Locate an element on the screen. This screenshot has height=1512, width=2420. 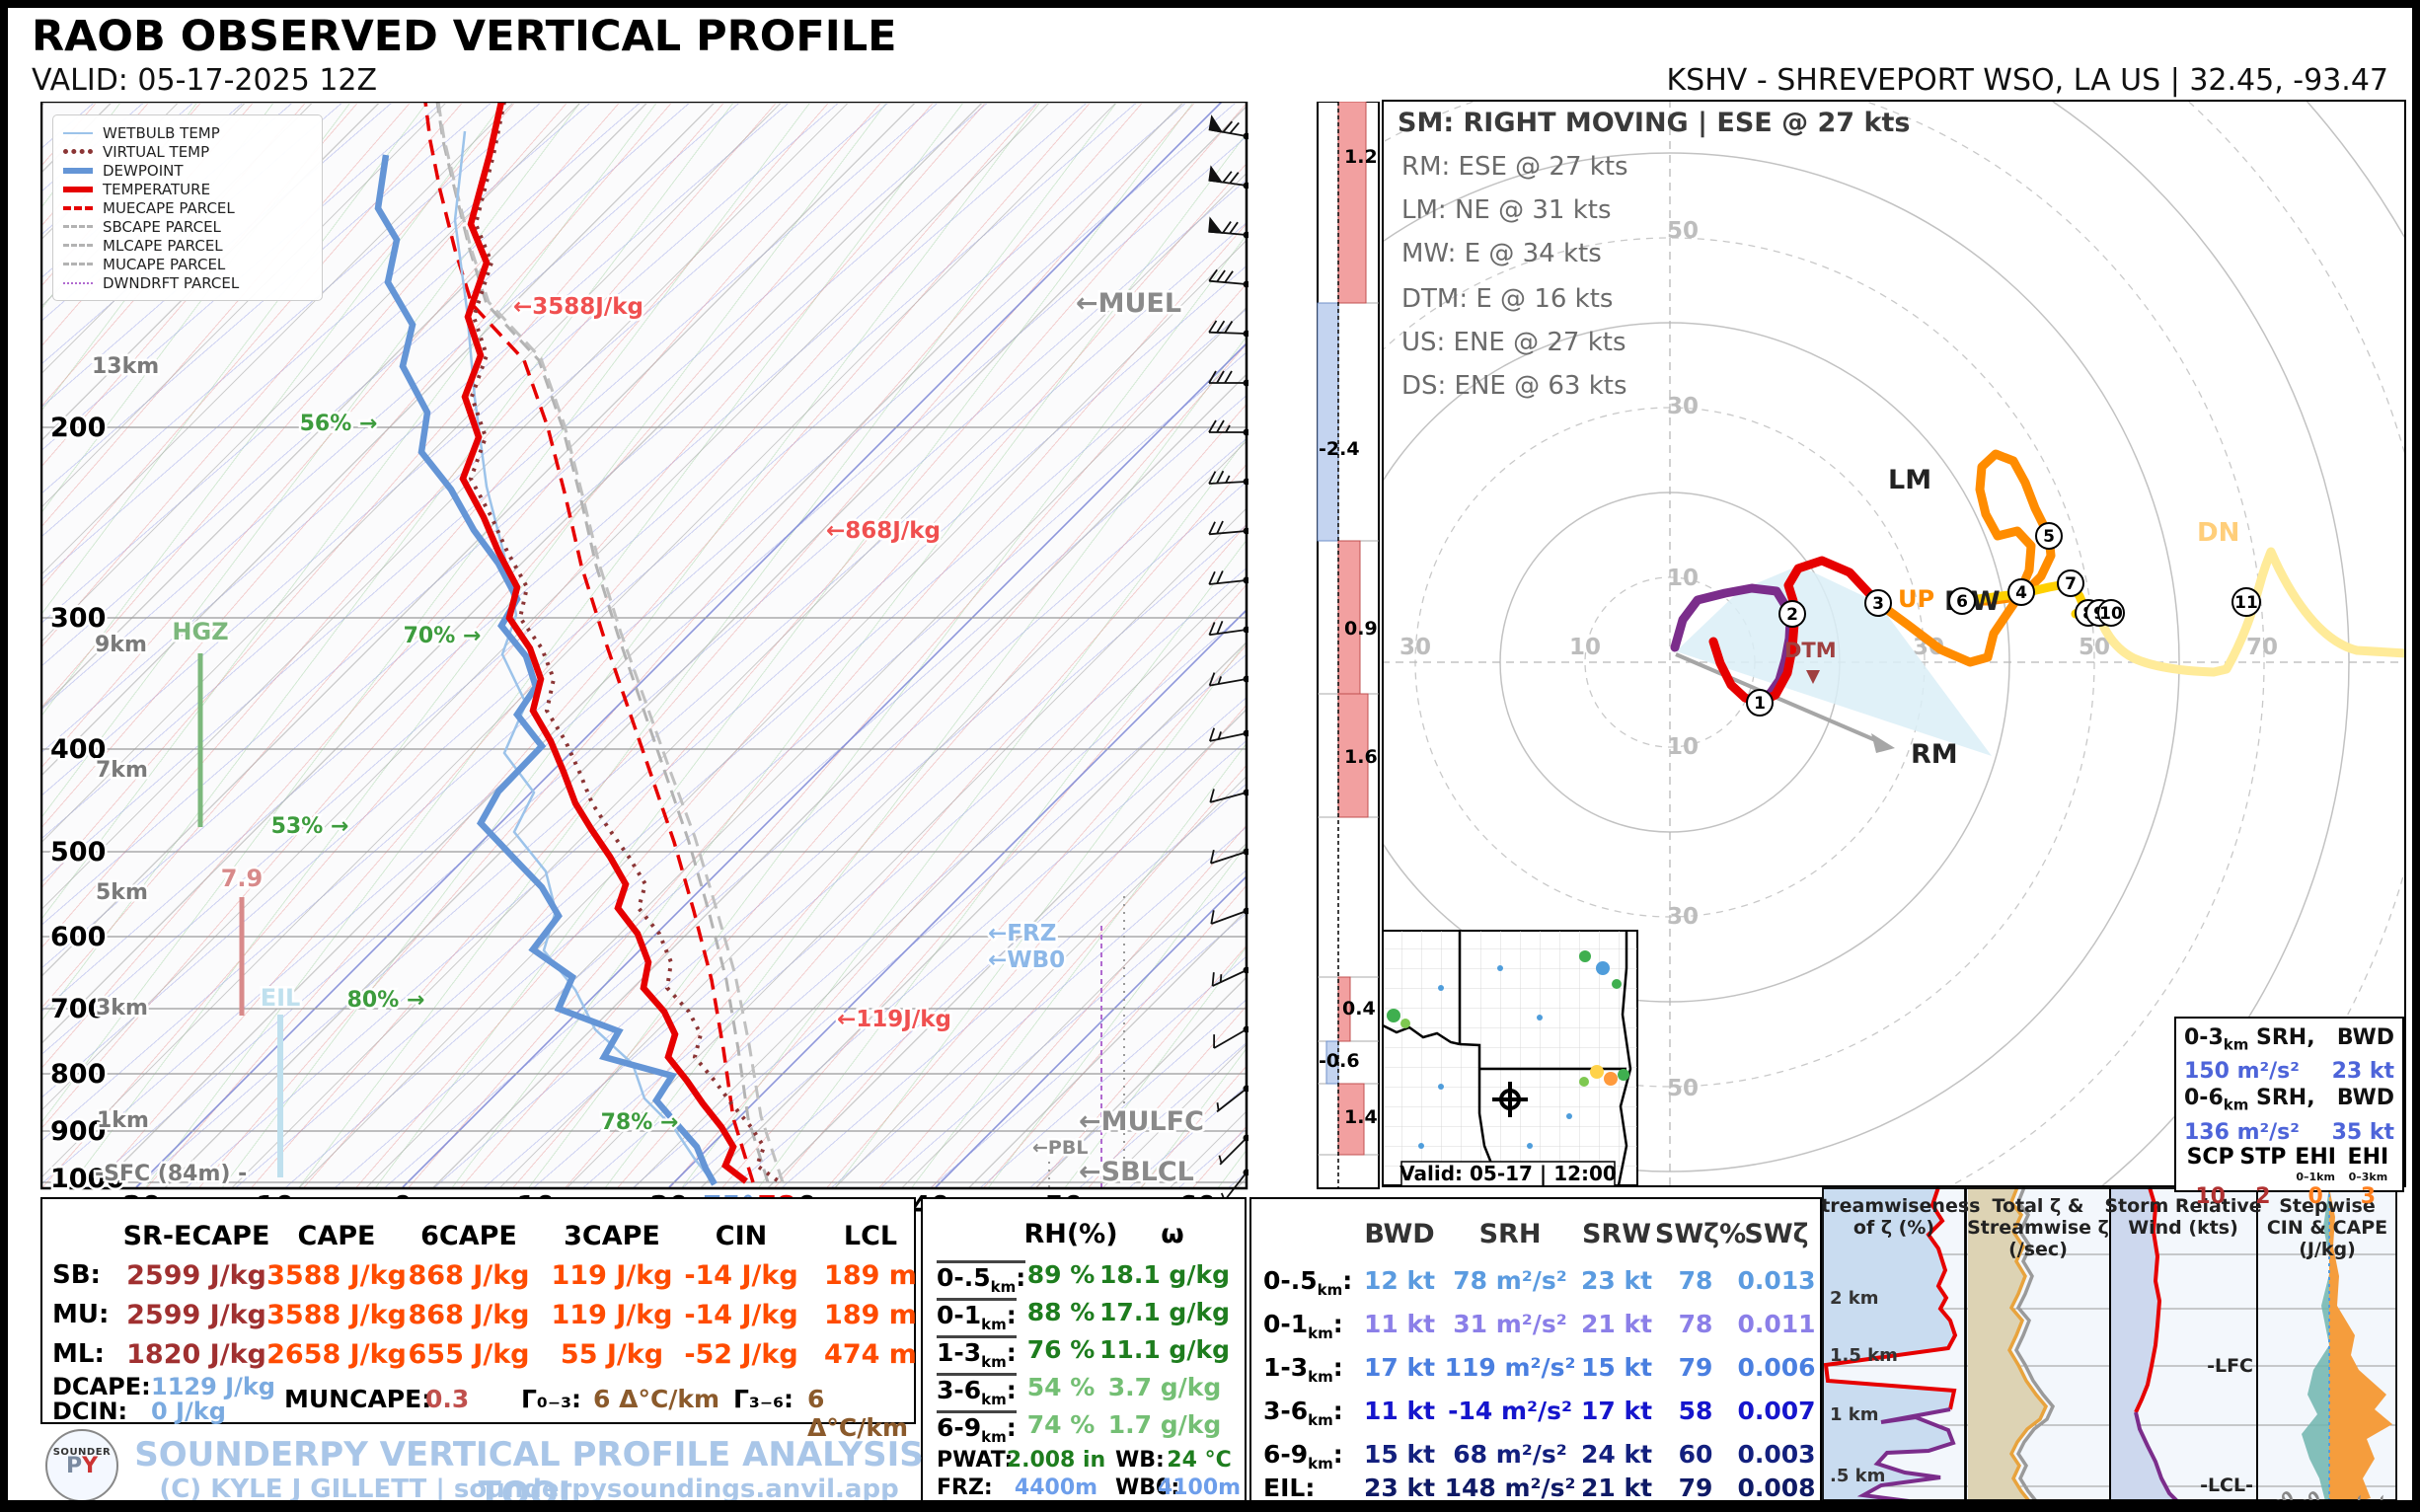
svg-text: 0 is located at coordinates (2327, 1505).